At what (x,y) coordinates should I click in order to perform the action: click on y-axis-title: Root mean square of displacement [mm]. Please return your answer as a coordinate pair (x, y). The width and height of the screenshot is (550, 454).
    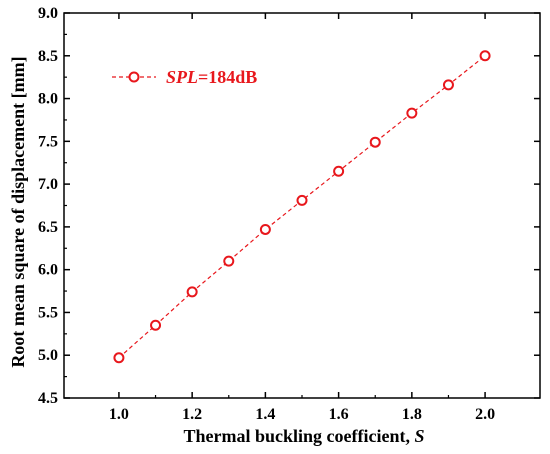
    Looking at the image, I should click on (18, 211).